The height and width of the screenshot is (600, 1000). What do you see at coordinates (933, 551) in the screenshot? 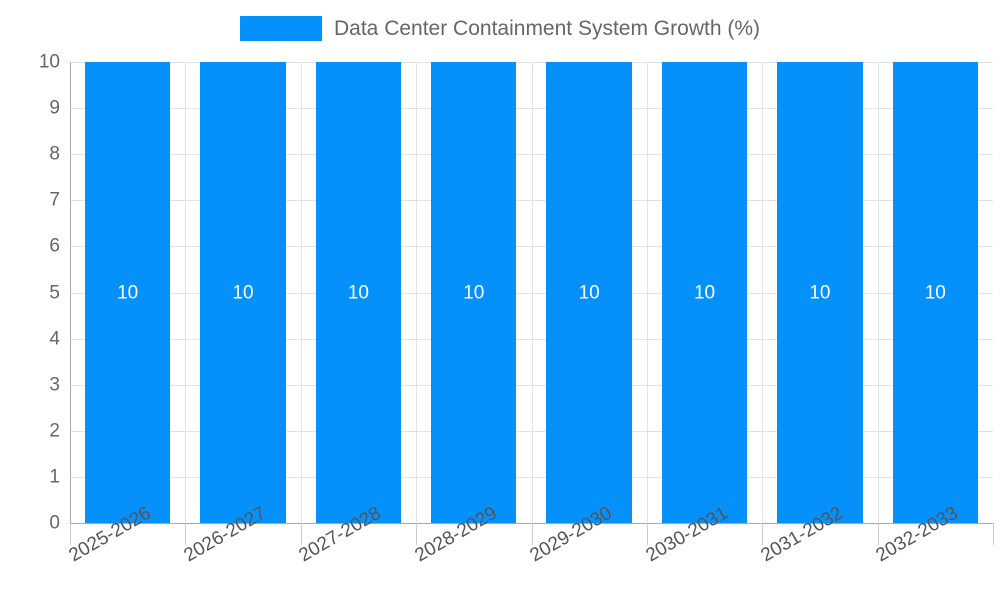
I see `x-tick-band: 2032-2033` at bounding box center [933, 551].